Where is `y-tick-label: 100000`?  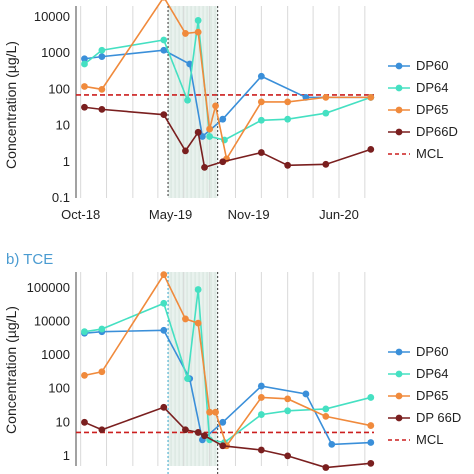 y-tick-label: 100000 is located at coordinates (48, 287).